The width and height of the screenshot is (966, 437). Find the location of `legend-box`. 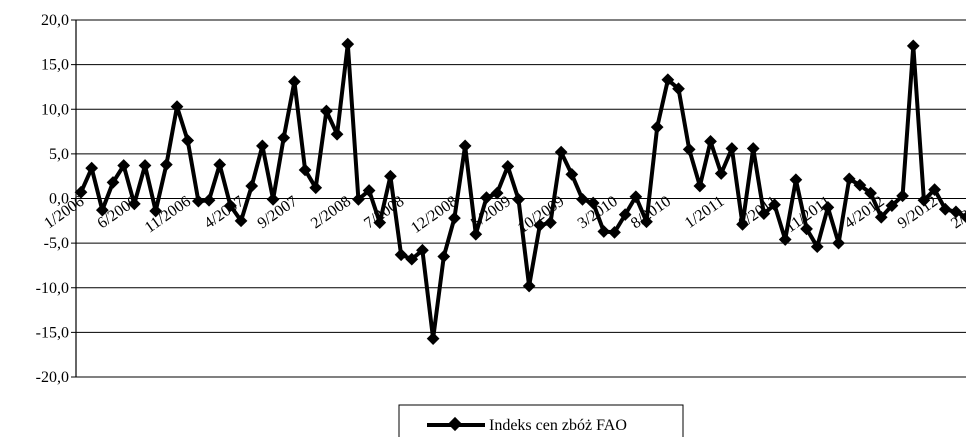

legend-box is located at coordinates (541, 420).